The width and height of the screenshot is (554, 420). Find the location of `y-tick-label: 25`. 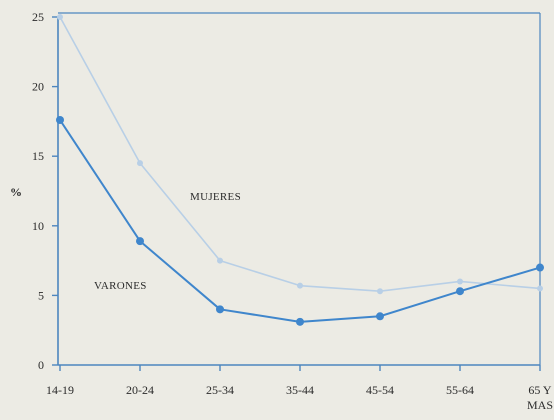

y-tick-label: 25 is located at coordinates (38, 17).